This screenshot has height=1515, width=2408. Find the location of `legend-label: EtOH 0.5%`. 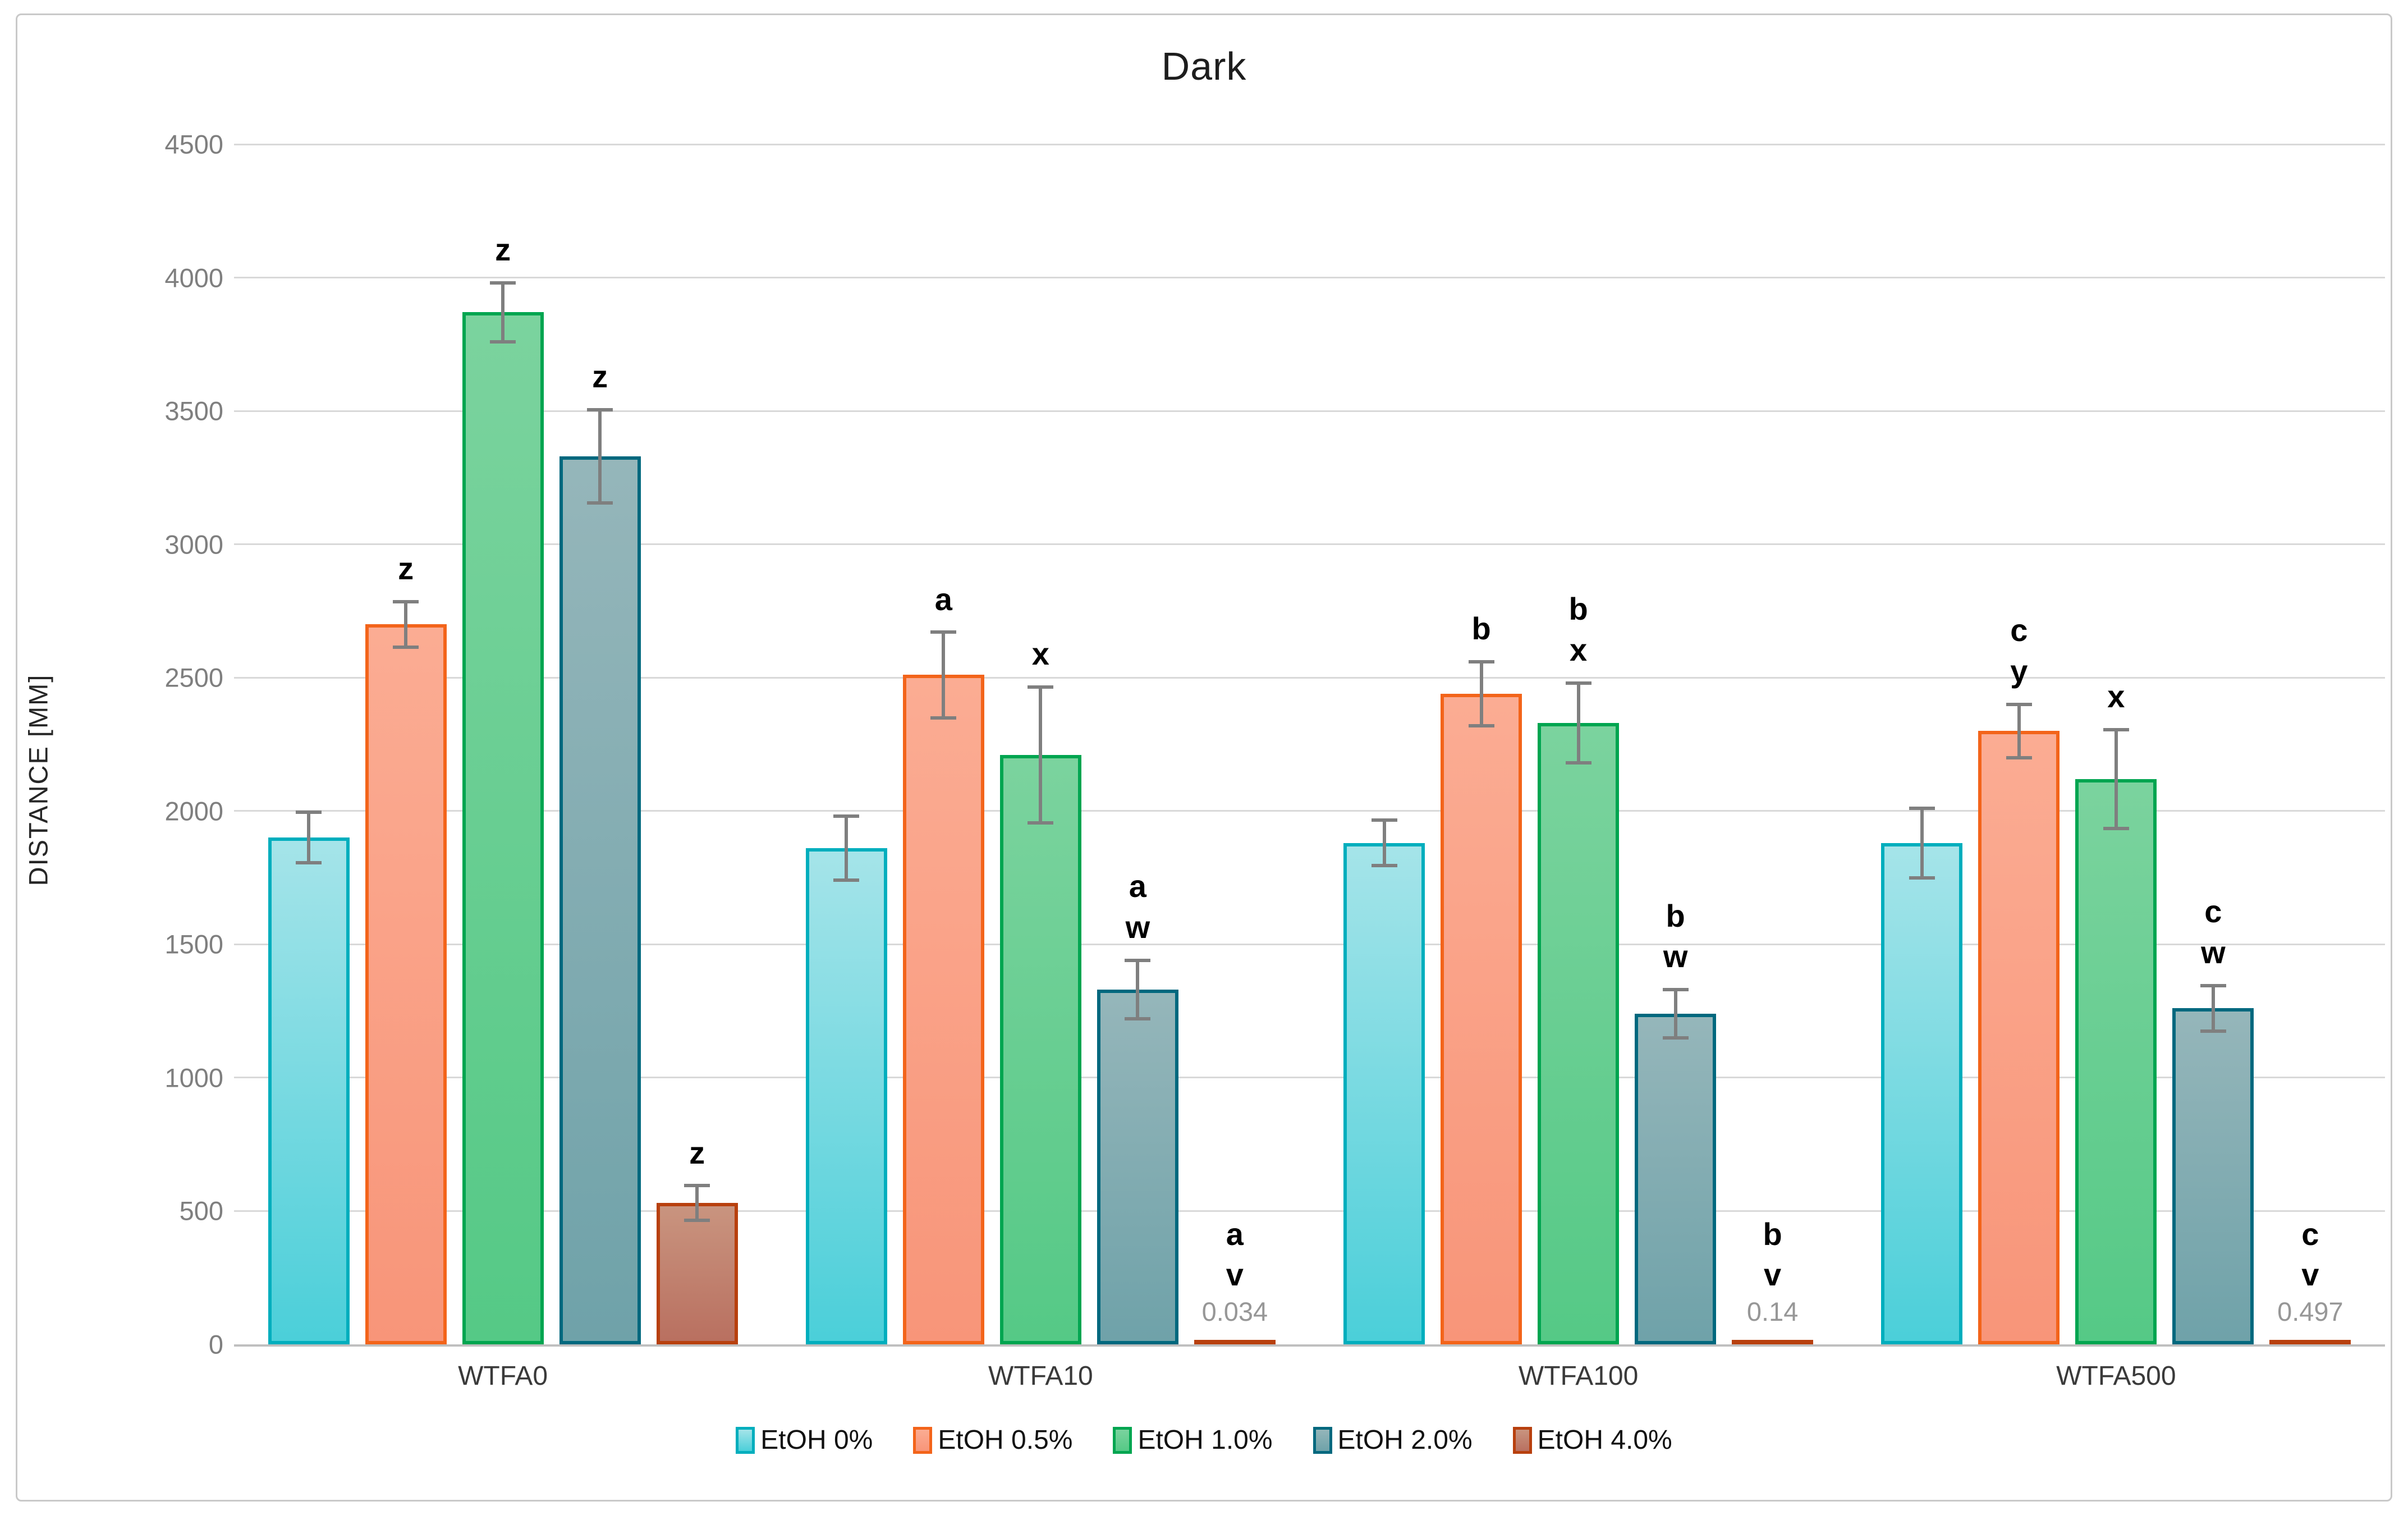

legend-label: EtOH 0.5% is located at coordinates (1006, 1440).